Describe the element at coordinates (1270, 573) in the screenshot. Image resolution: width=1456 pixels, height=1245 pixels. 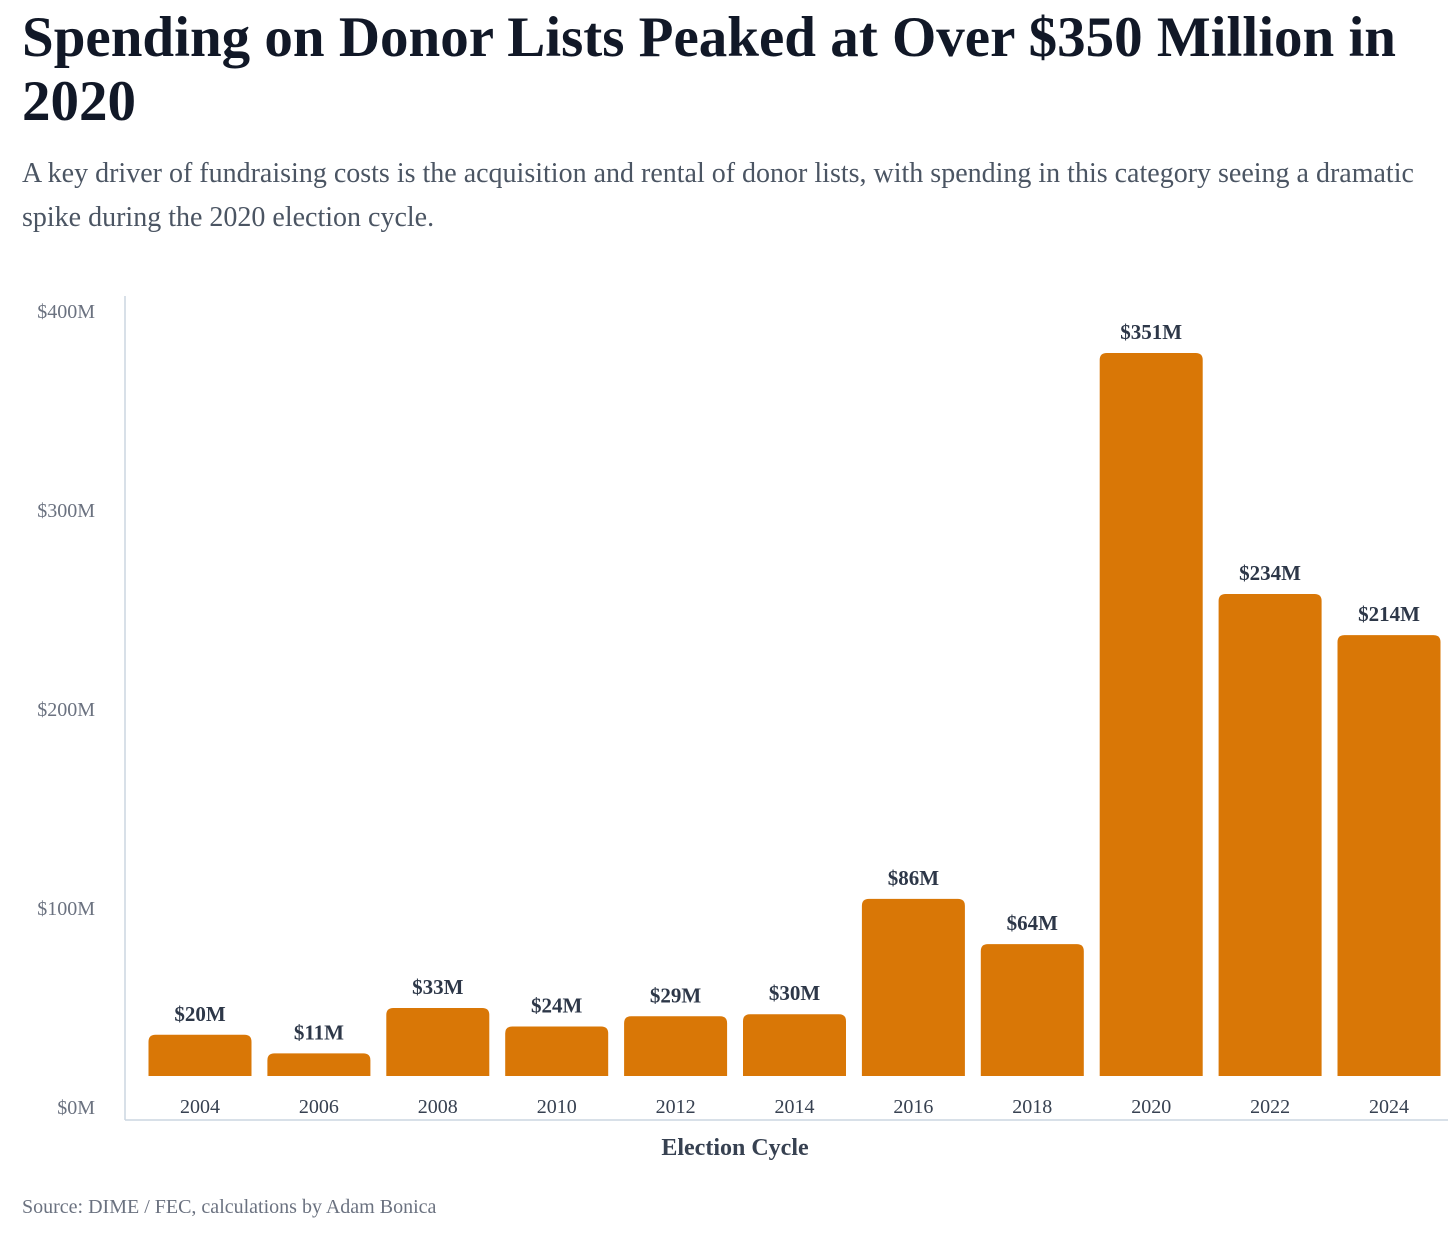
I see `data-label: $234M` at that location.